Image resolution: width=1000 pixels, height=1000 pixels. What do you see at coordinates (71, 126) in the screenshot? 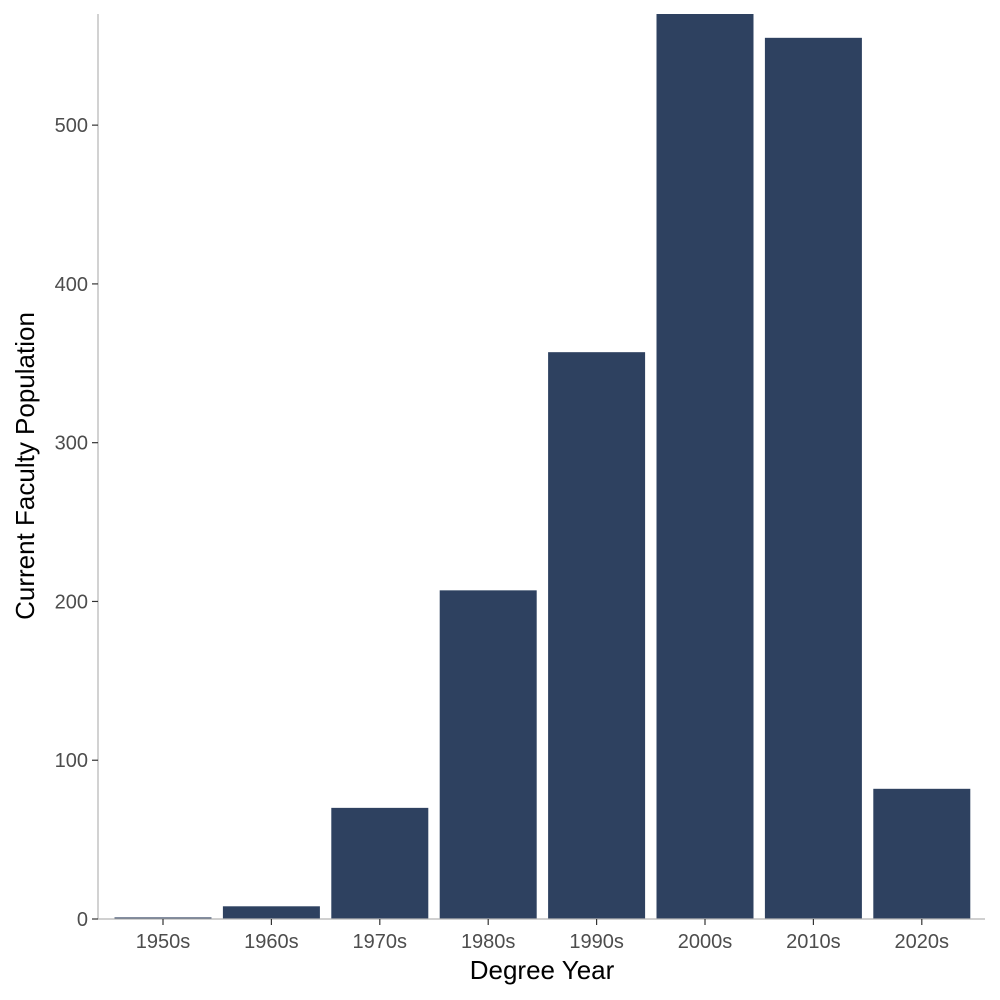
I see `y-tick-label: 500` at bounding box center [71, 126].